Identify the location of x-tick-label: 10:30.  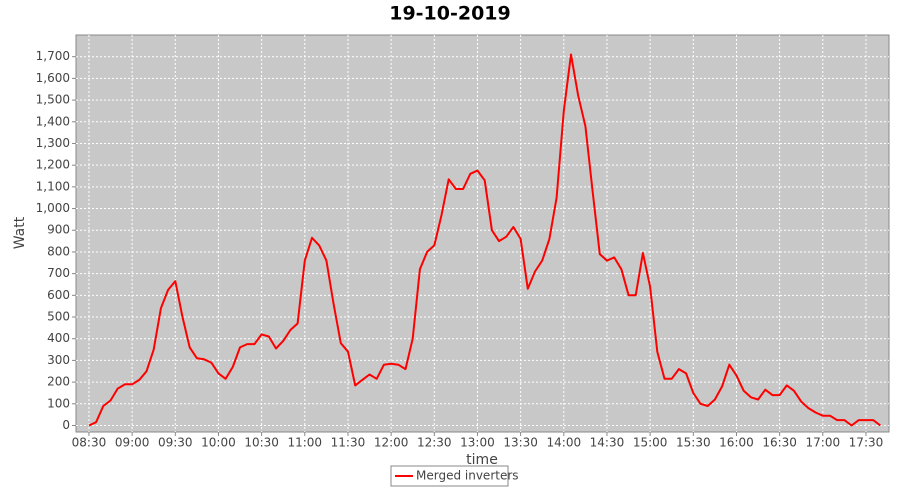
(261, 443).